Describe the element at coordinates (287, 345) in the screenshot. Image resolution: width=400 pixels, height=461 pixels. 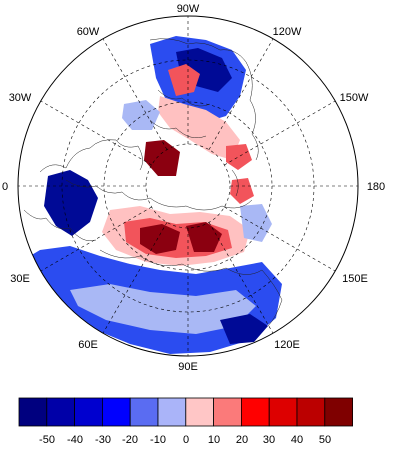
I see `lon-label-120e: 120E` at that location.